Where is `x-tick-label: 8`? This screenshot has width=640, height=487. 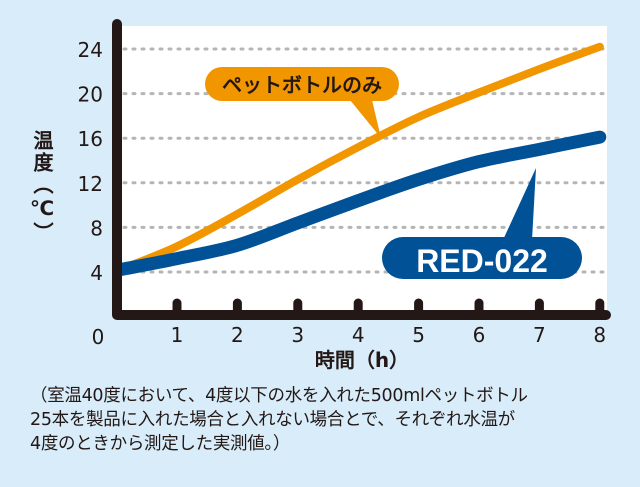 x-tick-label: 8 is located at coordinates (599, 335).